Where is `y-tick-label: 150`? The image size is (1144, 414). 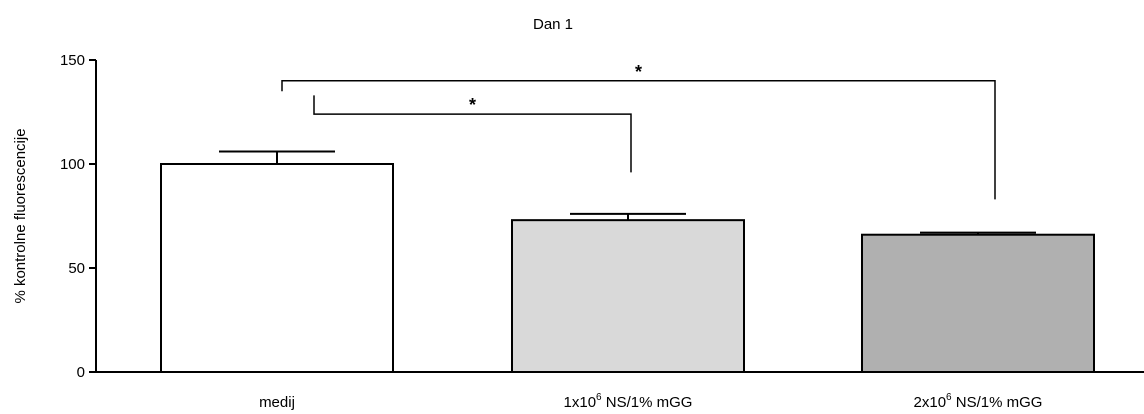
y-tick-label: 150 is located at coordinates (72, 60).